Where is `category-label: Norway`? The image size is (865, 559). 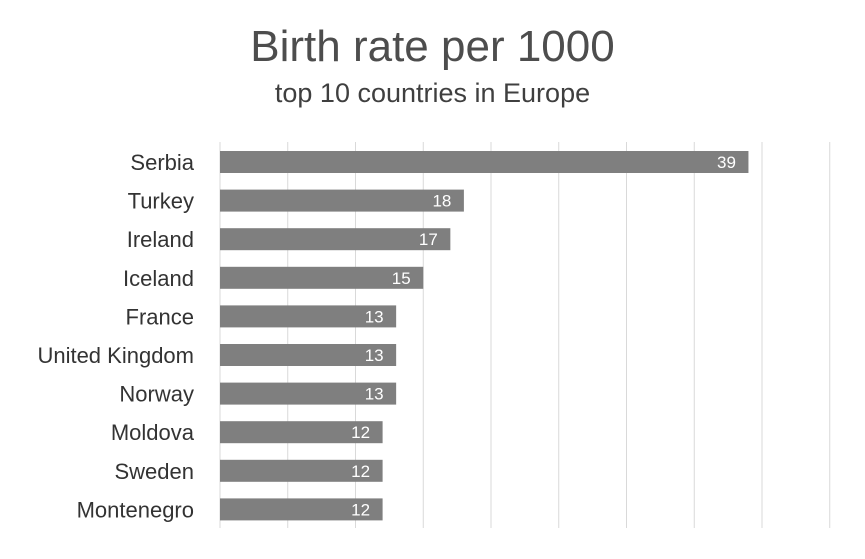
category-label: Norway is located at coordinates (156, 394).